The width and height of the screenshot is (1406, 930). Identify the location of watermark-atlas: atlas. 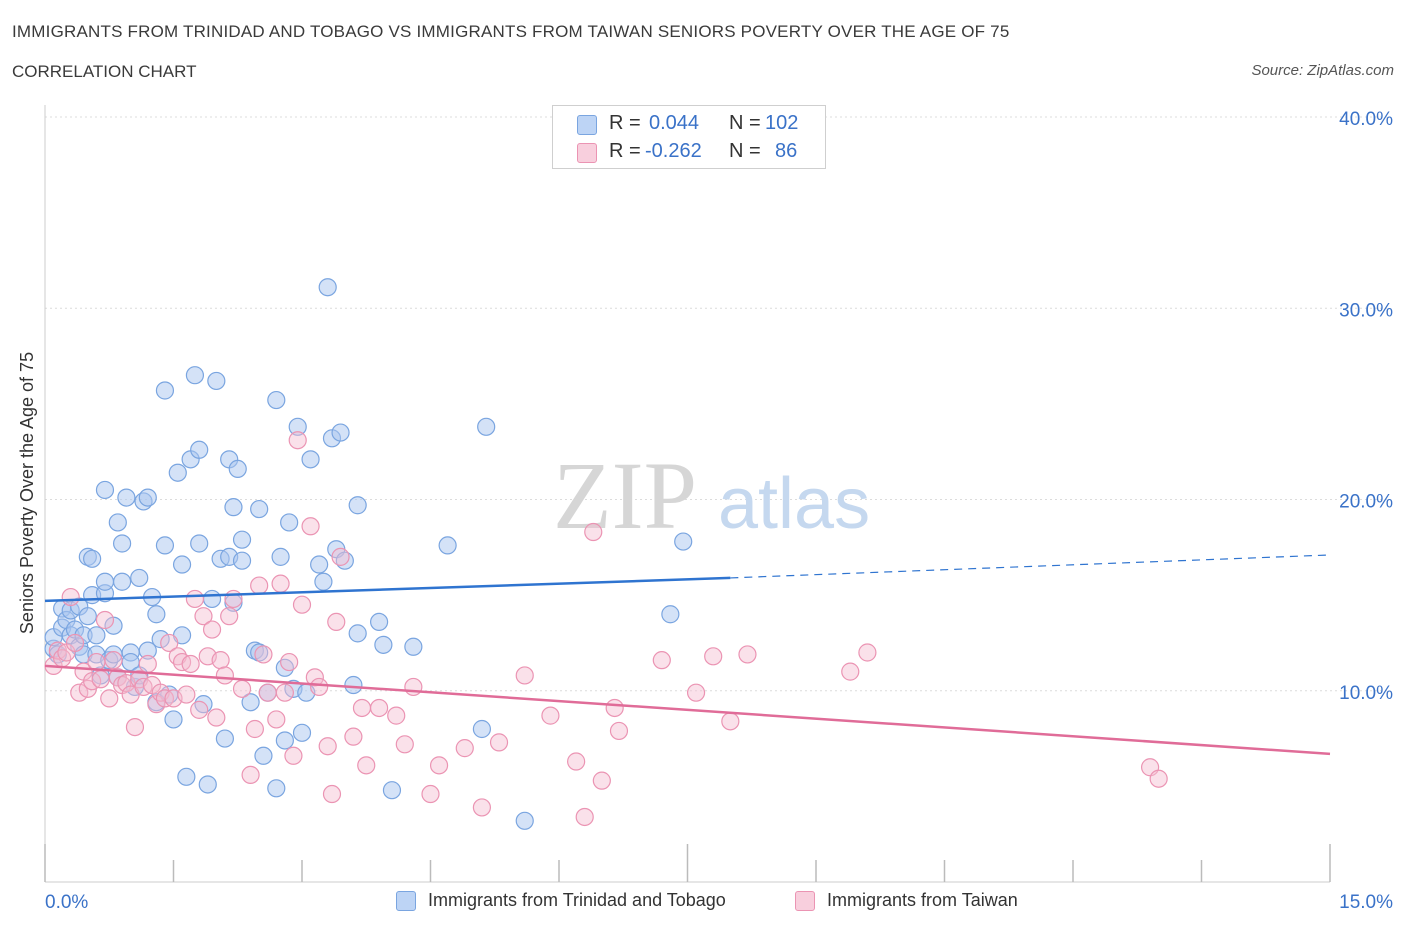
(794, 504).